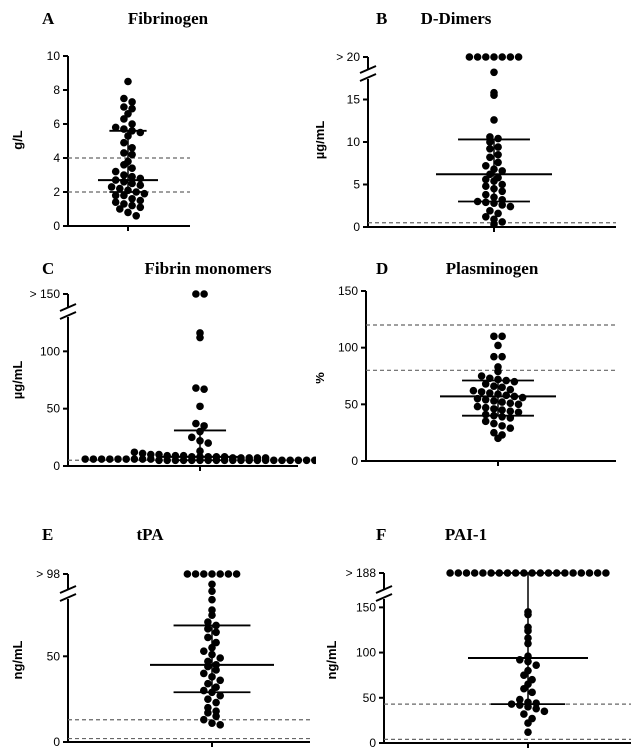 This screenshot has height=754, width=631. What do you see at coordinates (17, 140) in the screenshot?
I see `panel-a-ylabel: g/L` at bounding box center [17, 140].